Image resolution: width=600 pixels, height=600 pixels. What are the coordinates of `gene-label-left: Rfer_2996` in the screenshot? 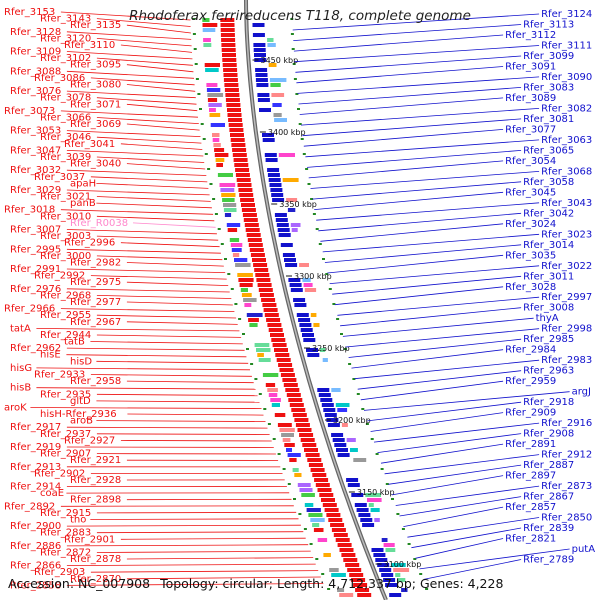 It's located at (89, 243).